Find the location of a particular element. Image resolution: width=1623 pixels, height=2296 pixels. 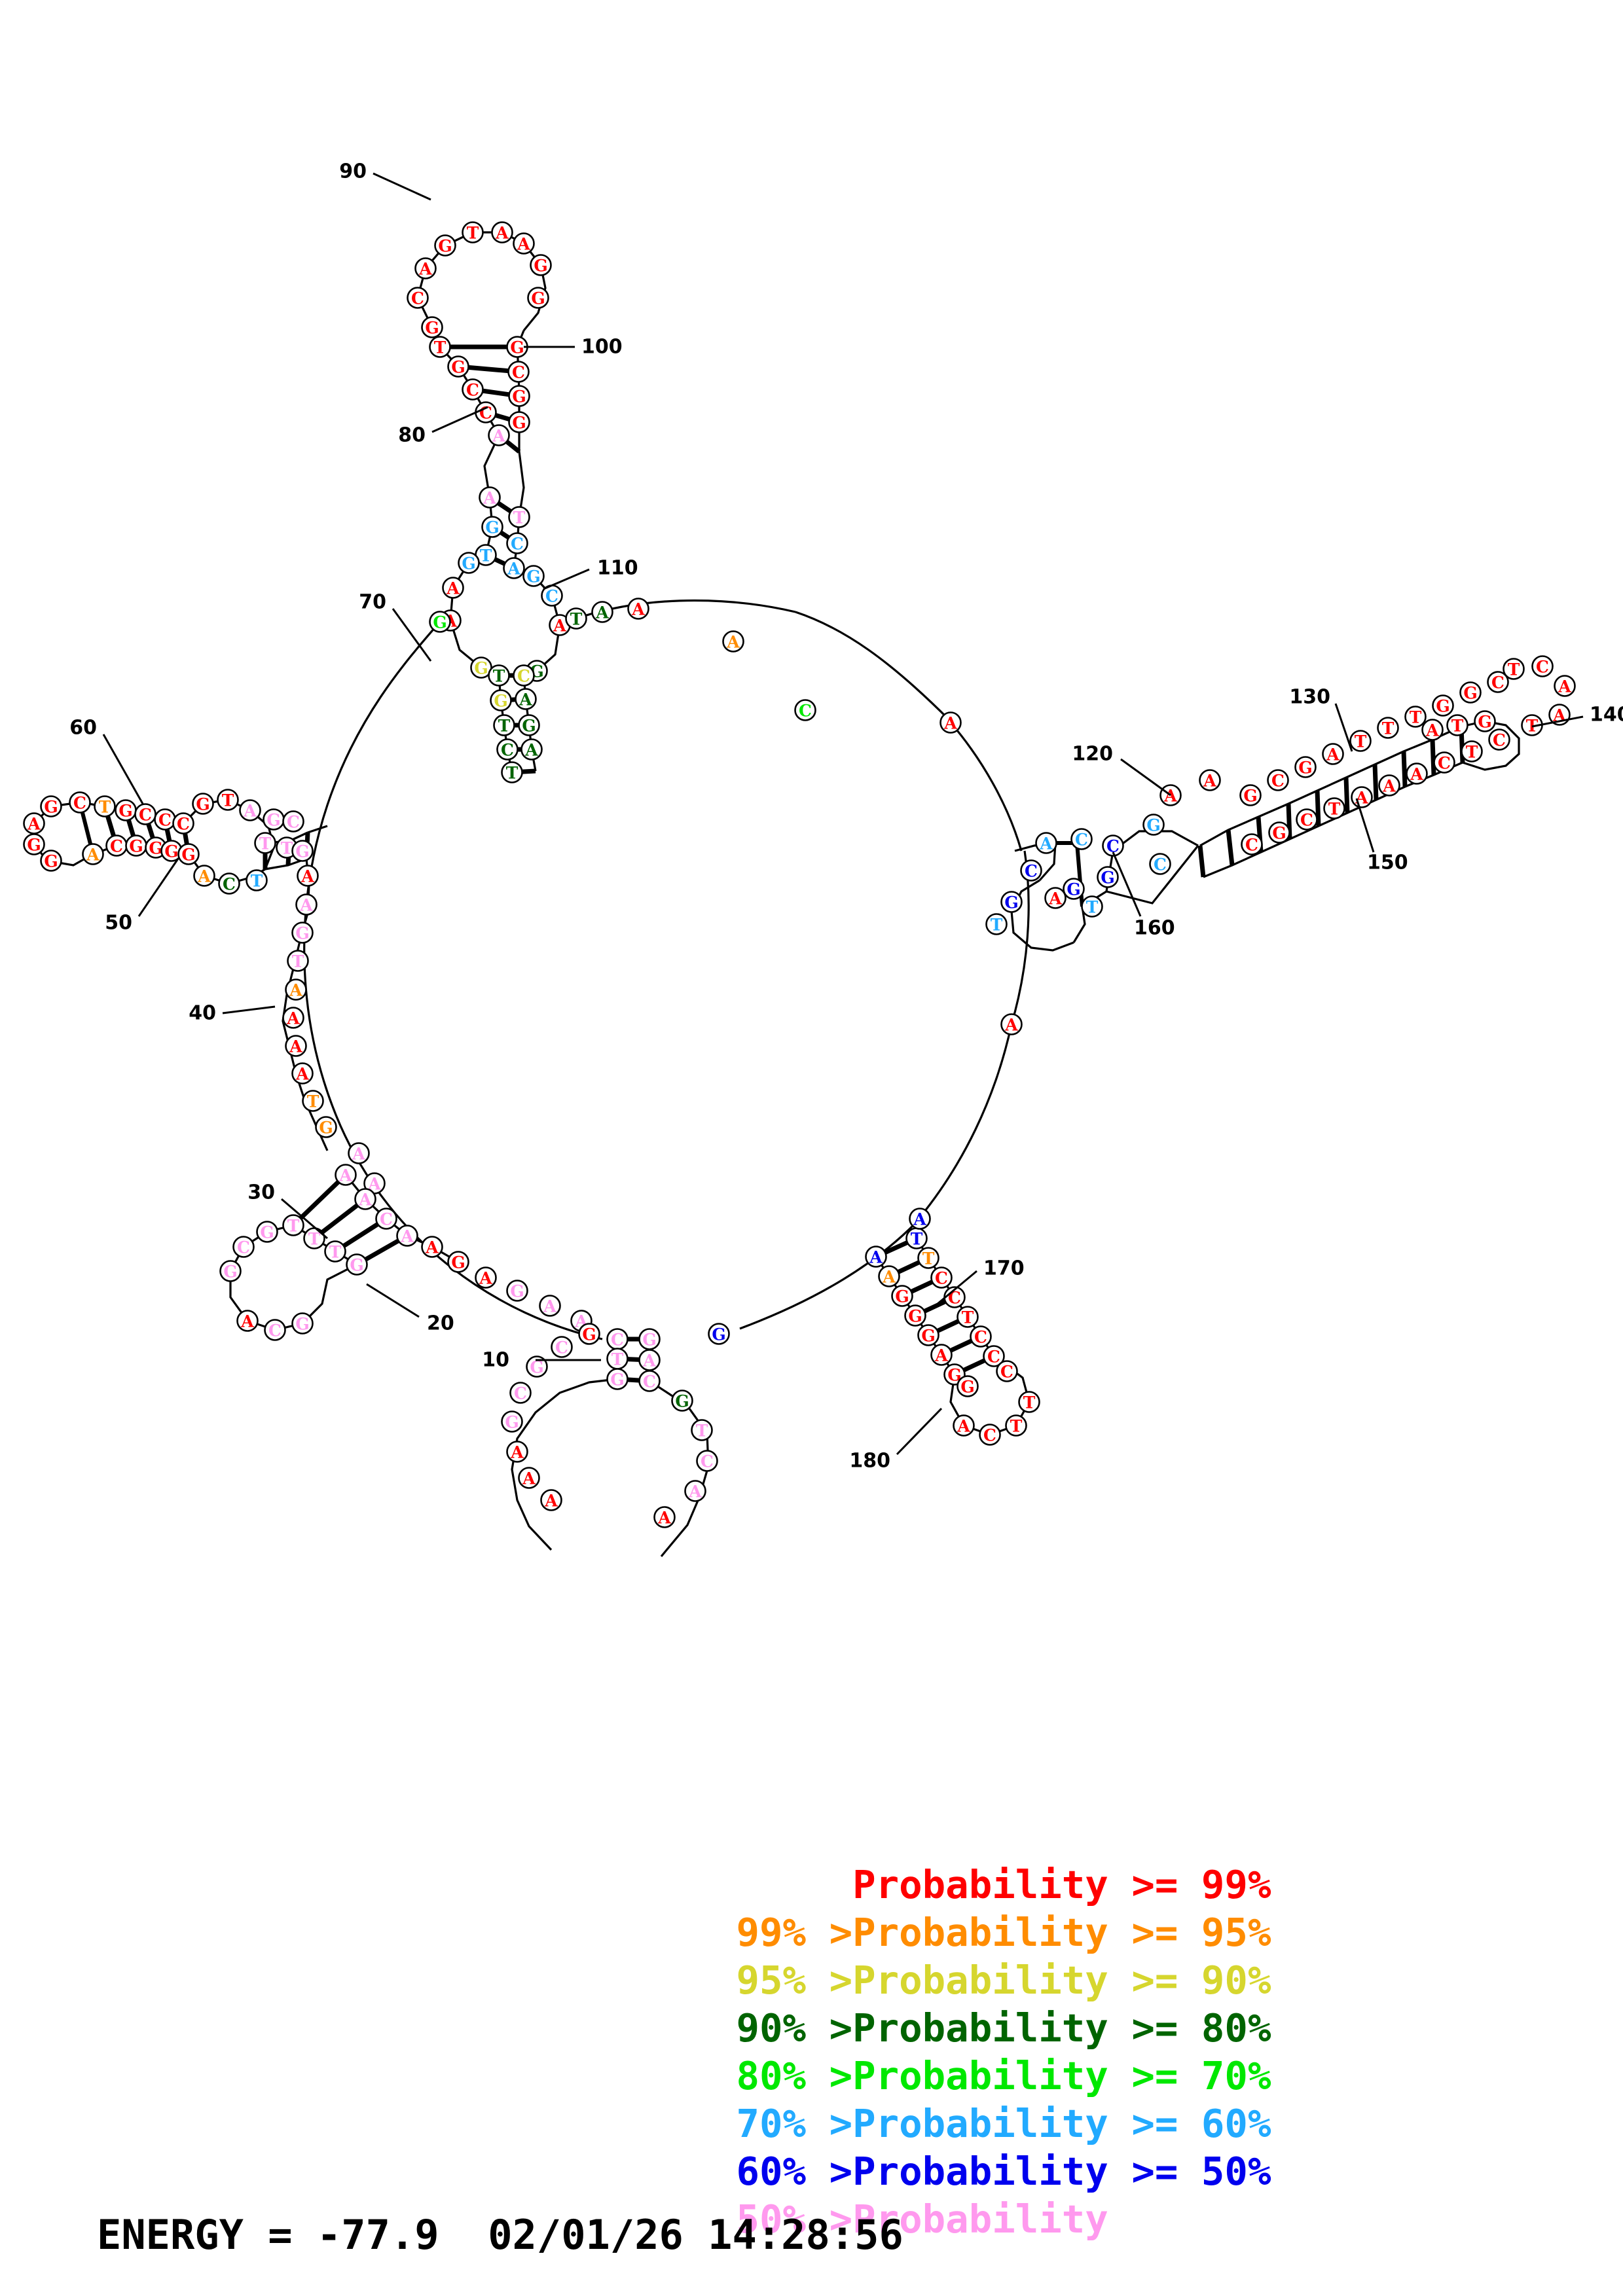

label-text-60: 60 is located at coordinates (83, 728).